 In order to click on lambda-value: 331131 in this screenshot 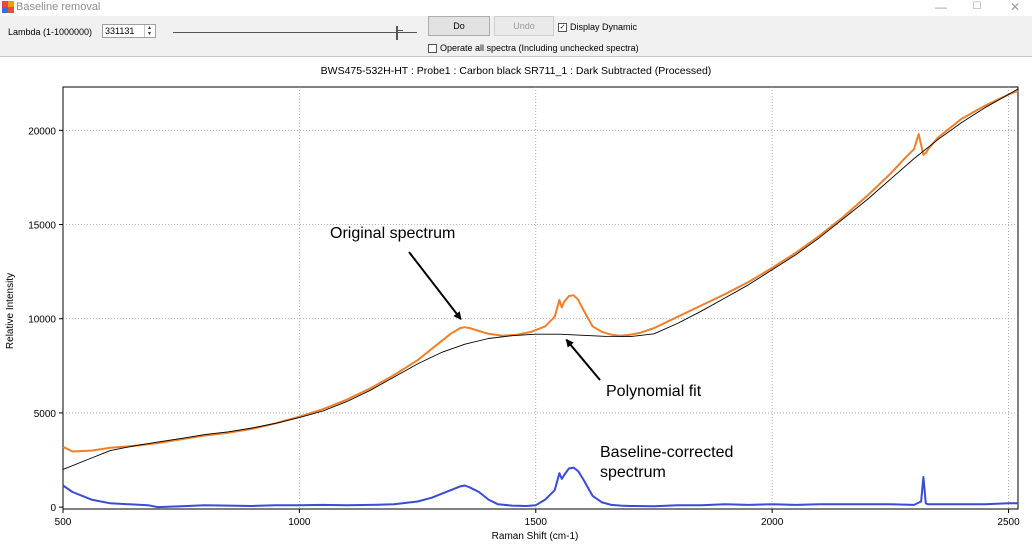, I will do `click(120, 31)`.